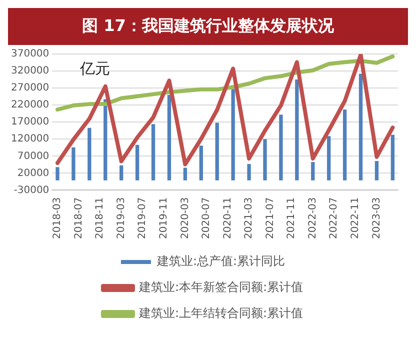  I want to click on y-tick-label: 220000, so click(30, 105).